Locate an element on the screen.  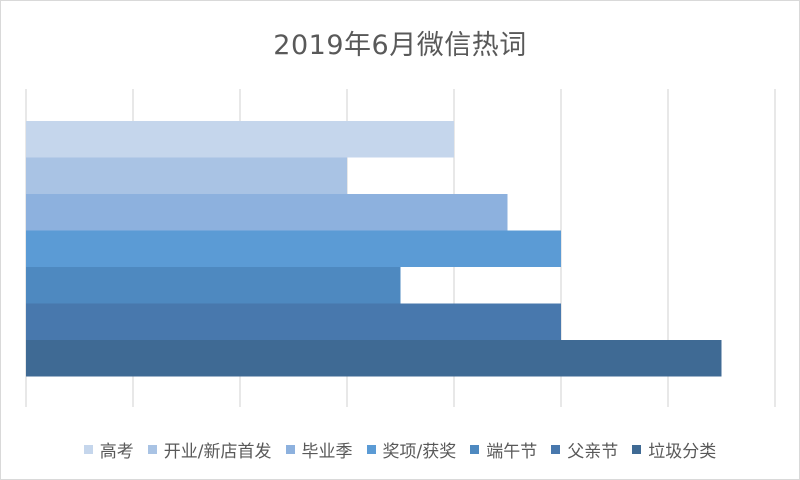
legend-item-1: 高考 is located at coordinates (108, 449).